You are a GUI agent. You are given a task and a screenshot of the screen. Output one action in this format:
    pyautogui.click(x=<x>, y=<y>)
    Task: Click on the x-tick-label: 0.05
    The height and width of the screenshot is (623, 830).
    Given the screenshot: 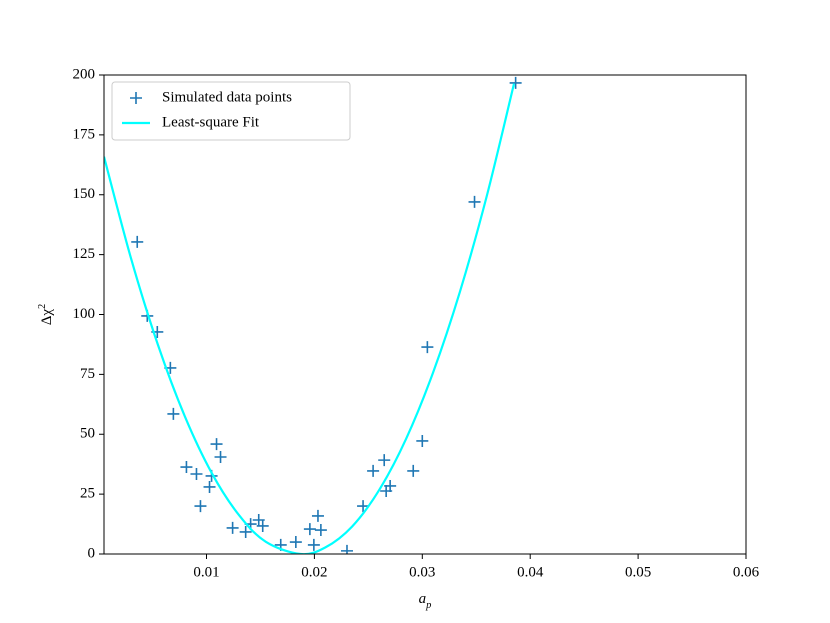 What is the action you would take?
    pyautogui.click(x=638, y=572)
    